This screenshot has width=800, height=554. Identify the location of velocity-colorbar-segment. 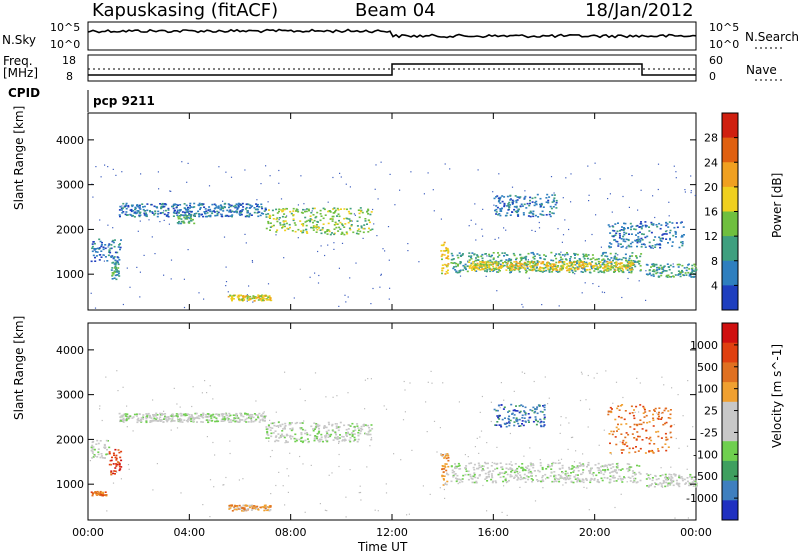
(730, 352).